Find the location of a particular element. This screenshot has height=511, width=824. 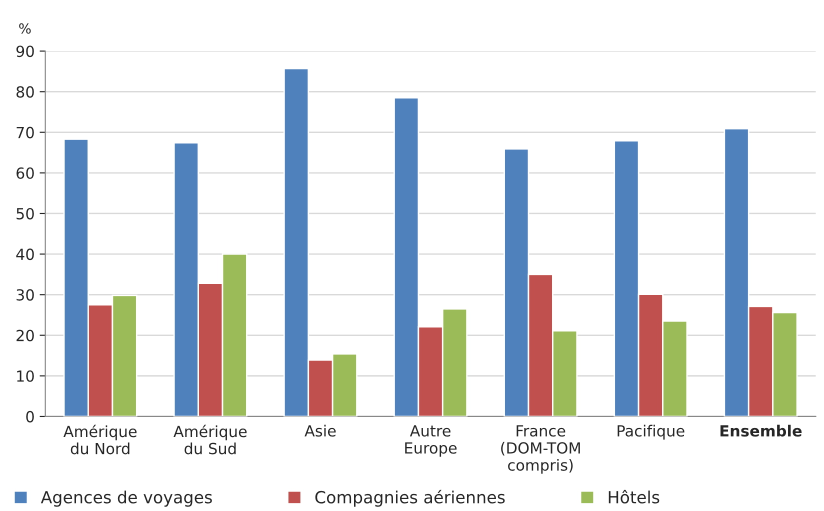

y-tick-label: 40 is located at coordinates (25, 254).